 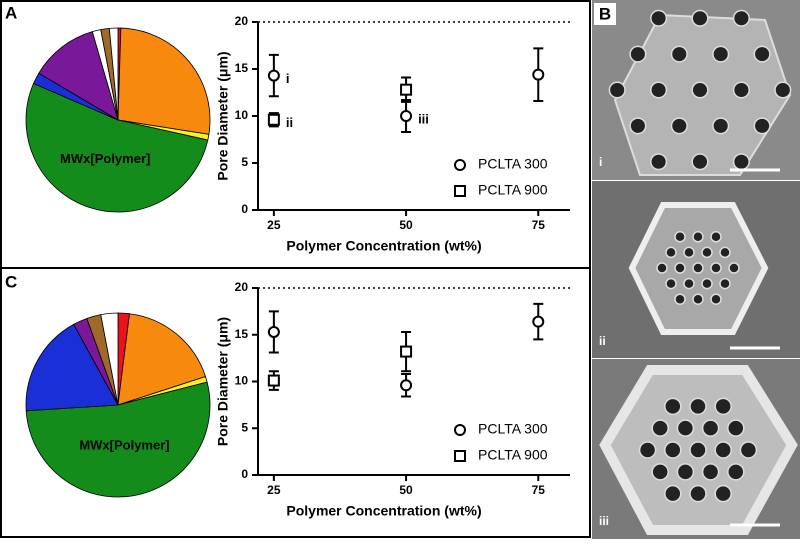 I want to click on image-label: iii, so click(x=604, y=521).